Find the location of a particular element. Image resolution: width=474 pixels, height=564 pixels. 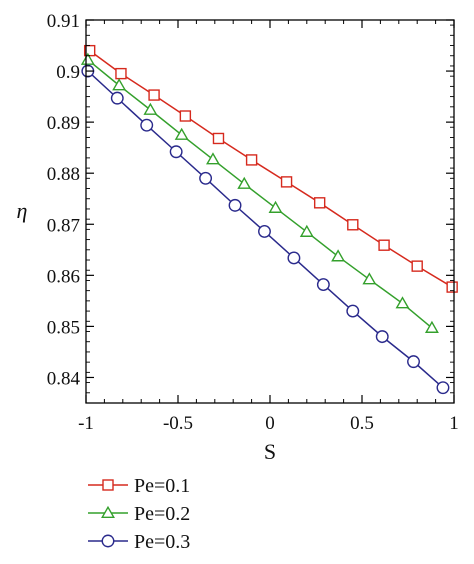

legend: Pe=0.1 Pe=0.2 Pe=0.3 is located at coordinates (139, 514).